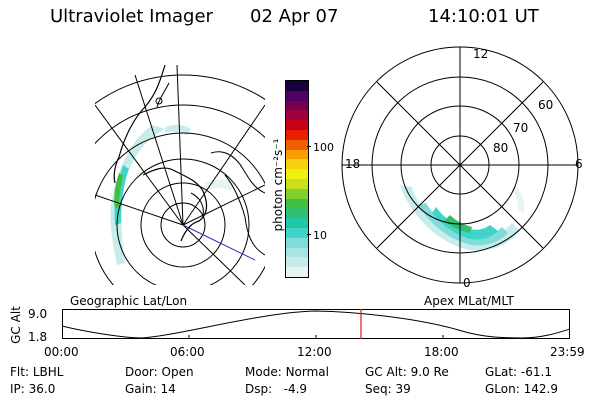 The image size is (600, 400). Describe the element at coordinates (314, 352) in the screenshot. I see `time-tick-1200: 12:00` at that location.